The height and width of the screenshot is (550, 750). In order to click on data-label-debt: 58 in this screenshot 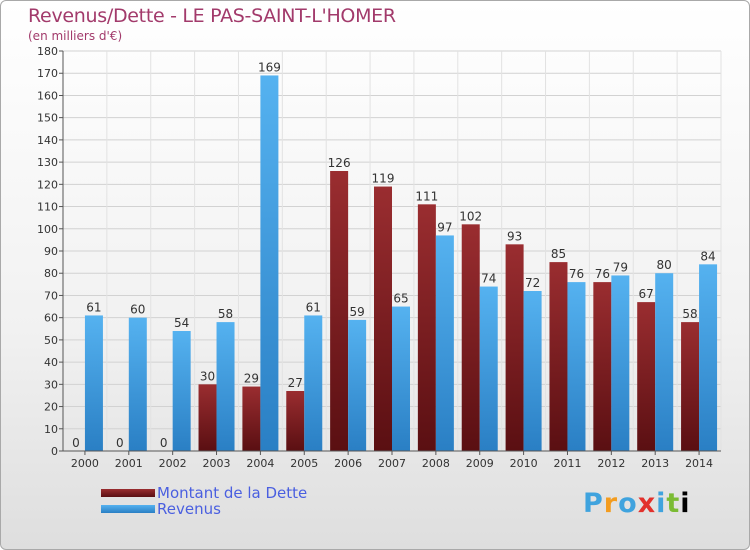, I will do `click(689, 314)`.